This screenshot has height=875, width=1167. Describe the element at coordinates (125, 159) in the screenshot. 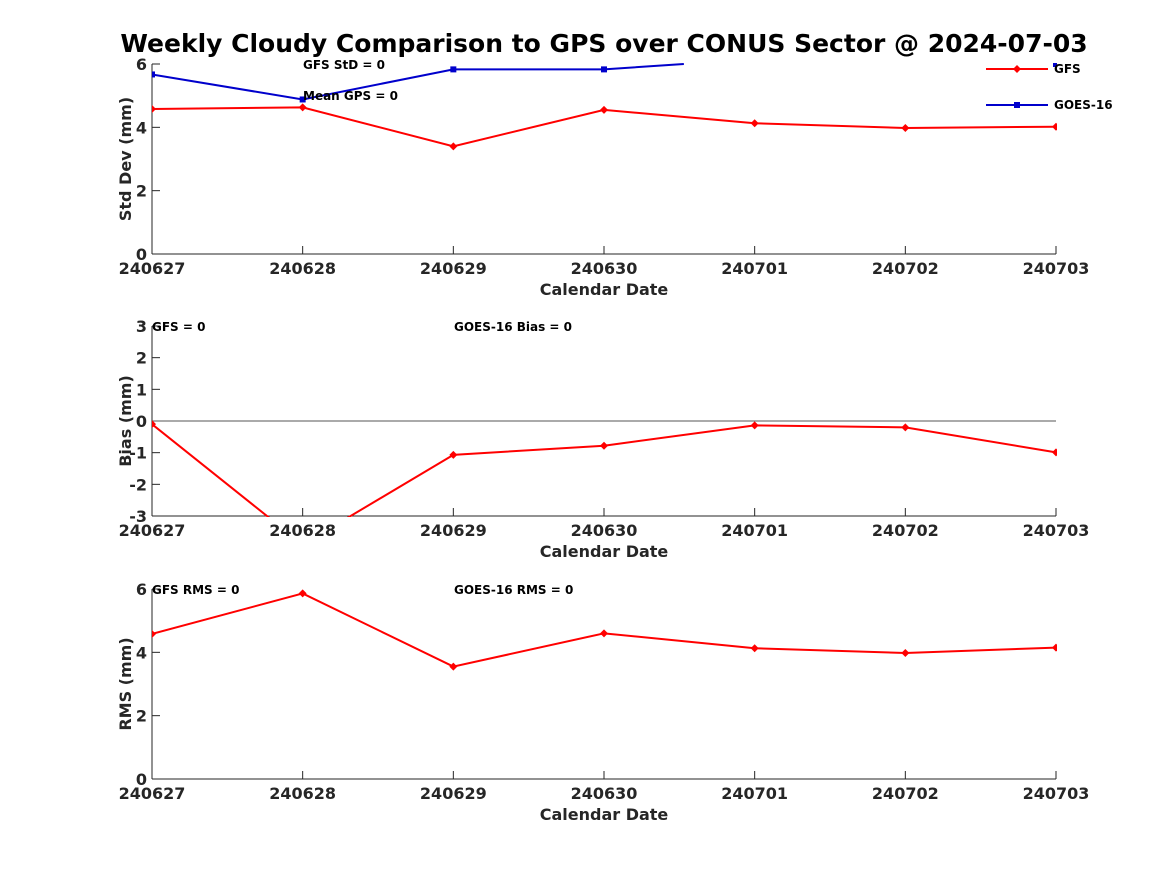

I see `y-axis-label: Std Dev (mm)` at that location.